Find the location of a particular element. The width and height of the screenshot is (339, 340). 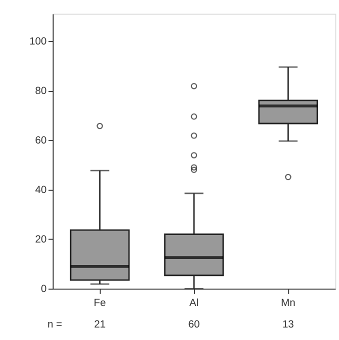

y-tick-label: 60 is located at coordinates (41, 140).